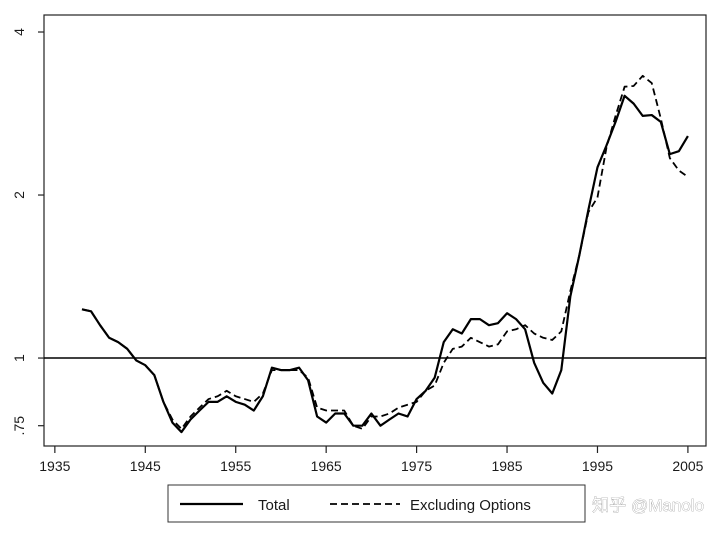 The image size is (720, 533). What do you see at coordinates (145, 466) in the screenshot?
I see `x-tick-label: 1945` at bounding box center [145, 466].